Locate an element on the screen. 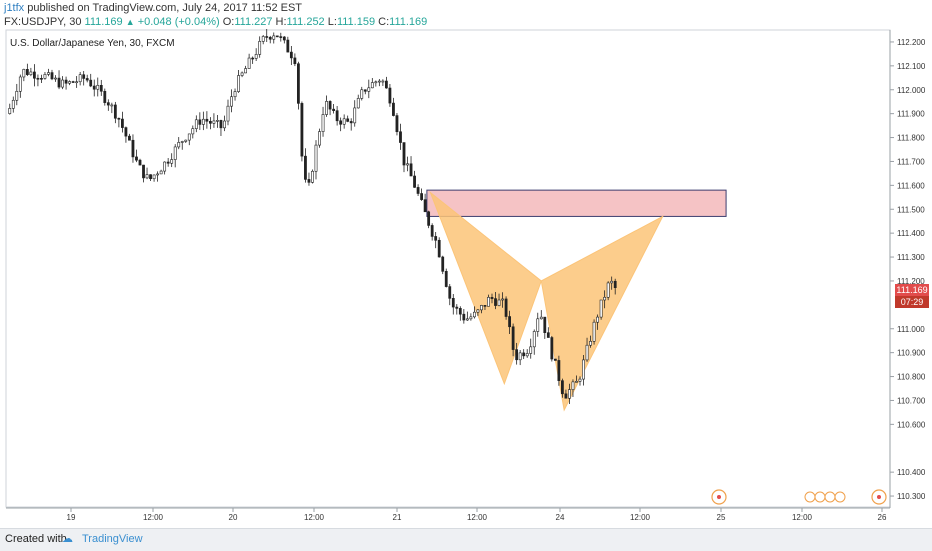  x-tick-label: 20 is located at coordinates (233, 517).